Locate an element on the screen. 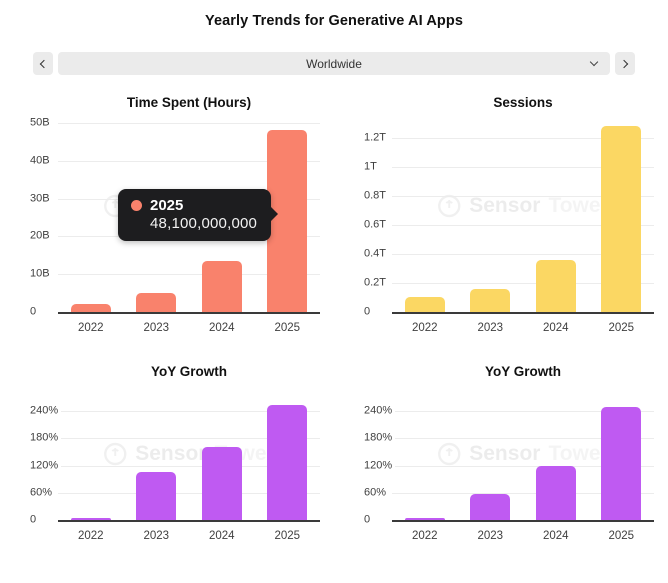  next-button is located at coordinates (625, 63).